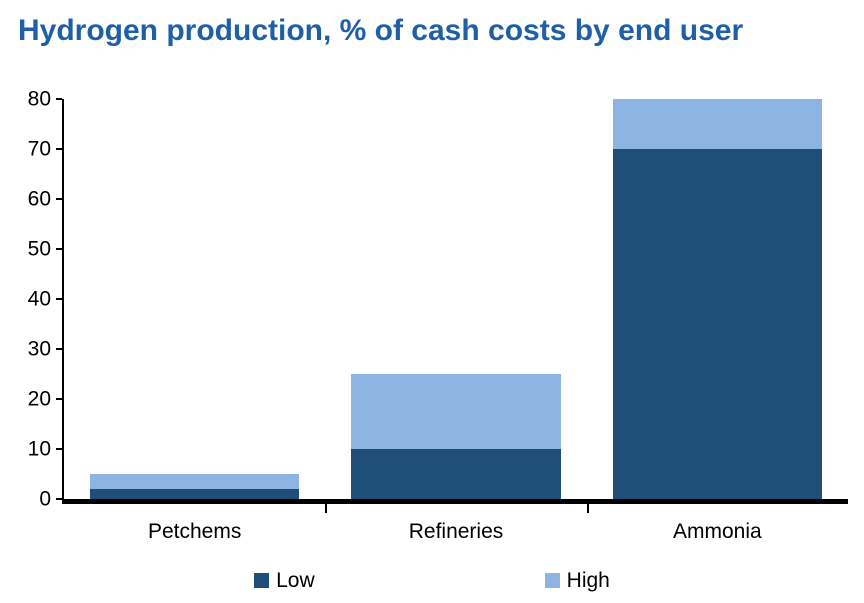  Describe the element at coordinates (456, 473) in the screenshot. I see `bar-segment-low-refineries` at that location.